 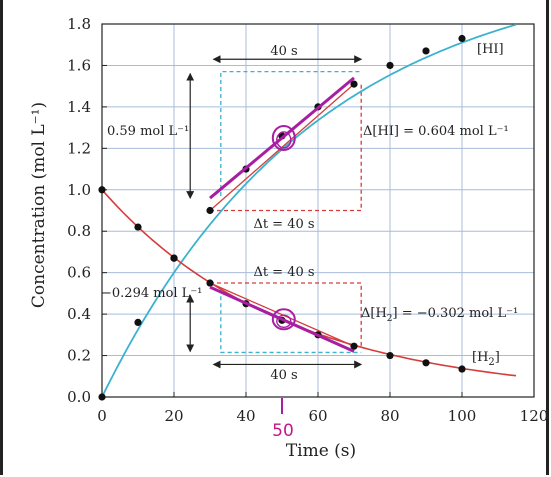 What do you see at coordinates (436, 131) in the screenshot?
I see `delta-hi-label: Δ[HI] = 0.604 mol L⁻¹` at bounding box center [436, 131].